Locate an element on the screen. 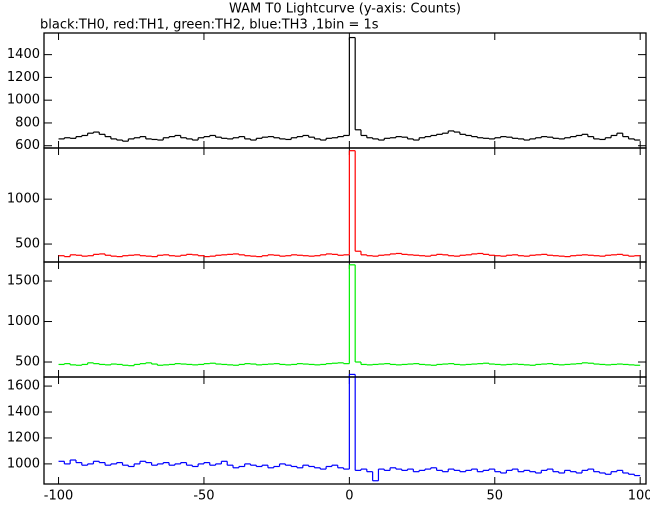  x-tick-label: -100 is located at coordinates (59, 496).